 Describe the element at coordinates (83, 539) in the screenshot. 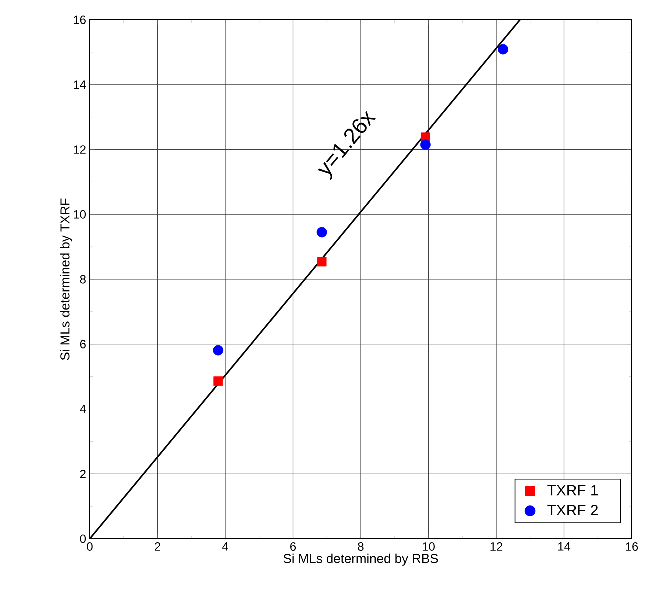

I see `y-tick-label: 0` at that location.